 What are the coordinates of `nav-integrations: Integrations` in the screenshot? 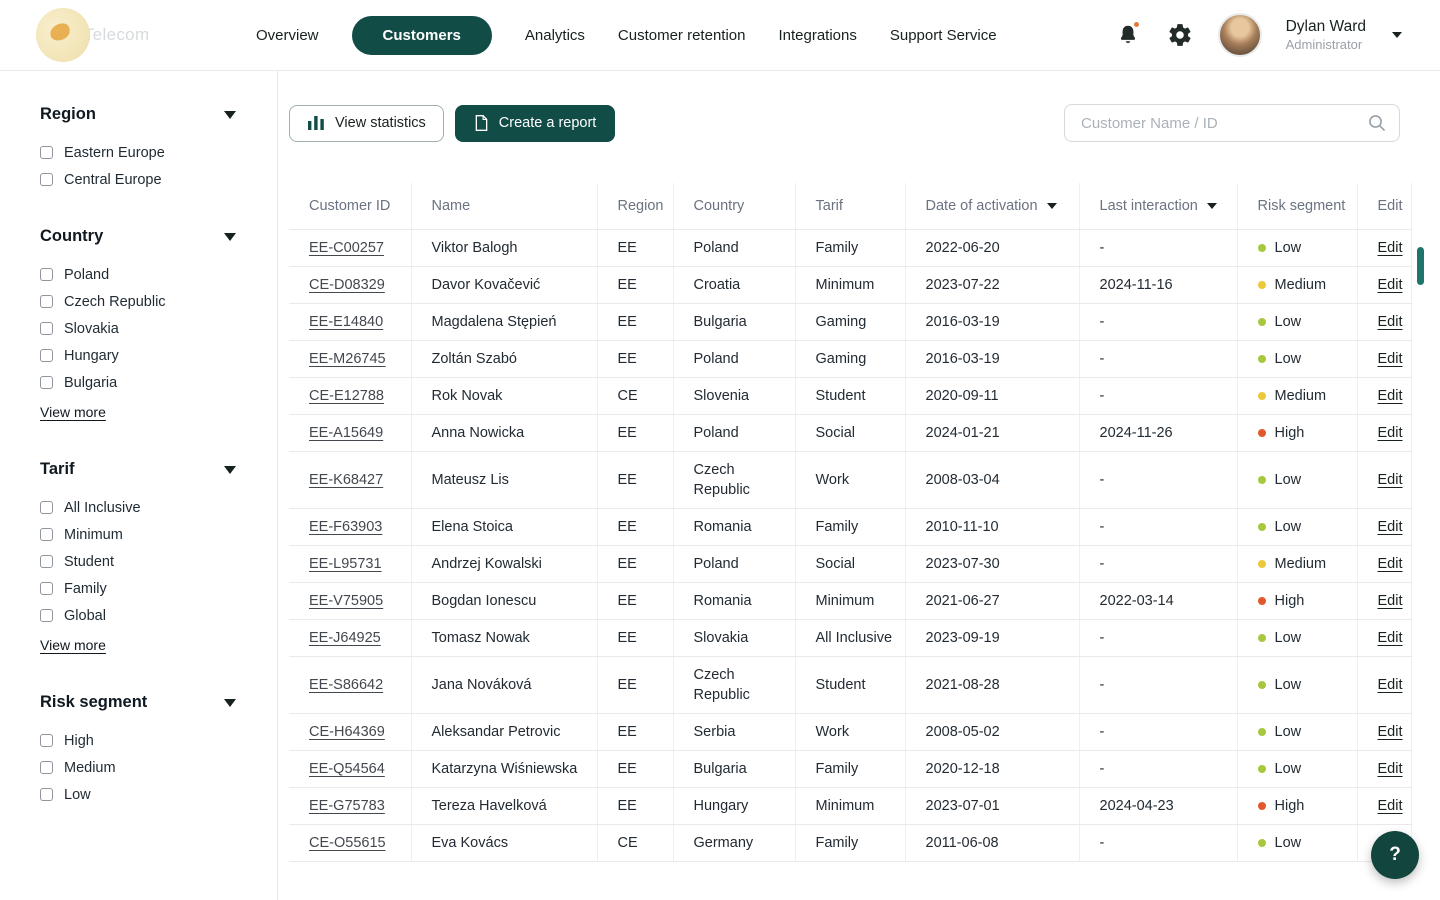 It's located at (817, 35).